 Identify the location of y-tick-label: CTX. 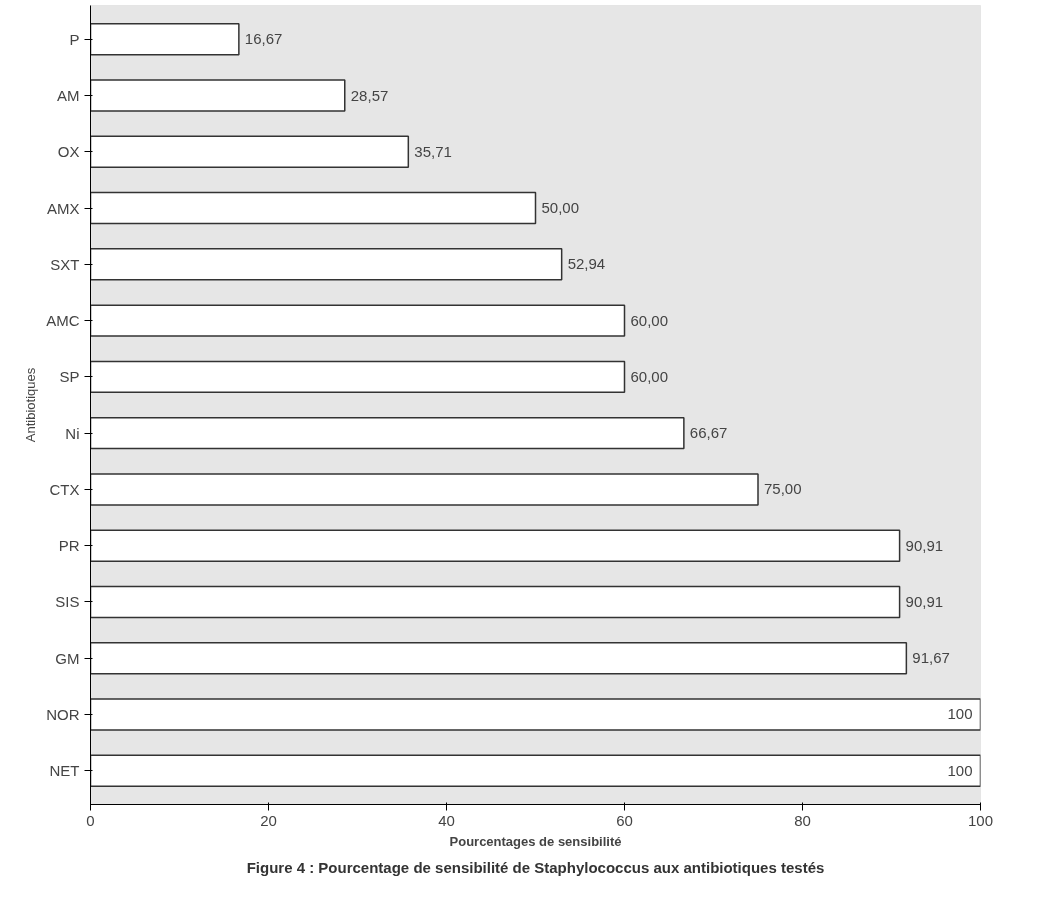
(64, 489).